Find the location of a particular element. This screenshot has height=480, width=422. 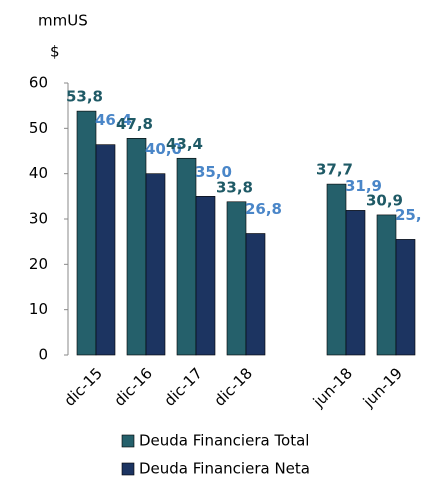

value-label: 26,8 is located at coordinates (263, 209).